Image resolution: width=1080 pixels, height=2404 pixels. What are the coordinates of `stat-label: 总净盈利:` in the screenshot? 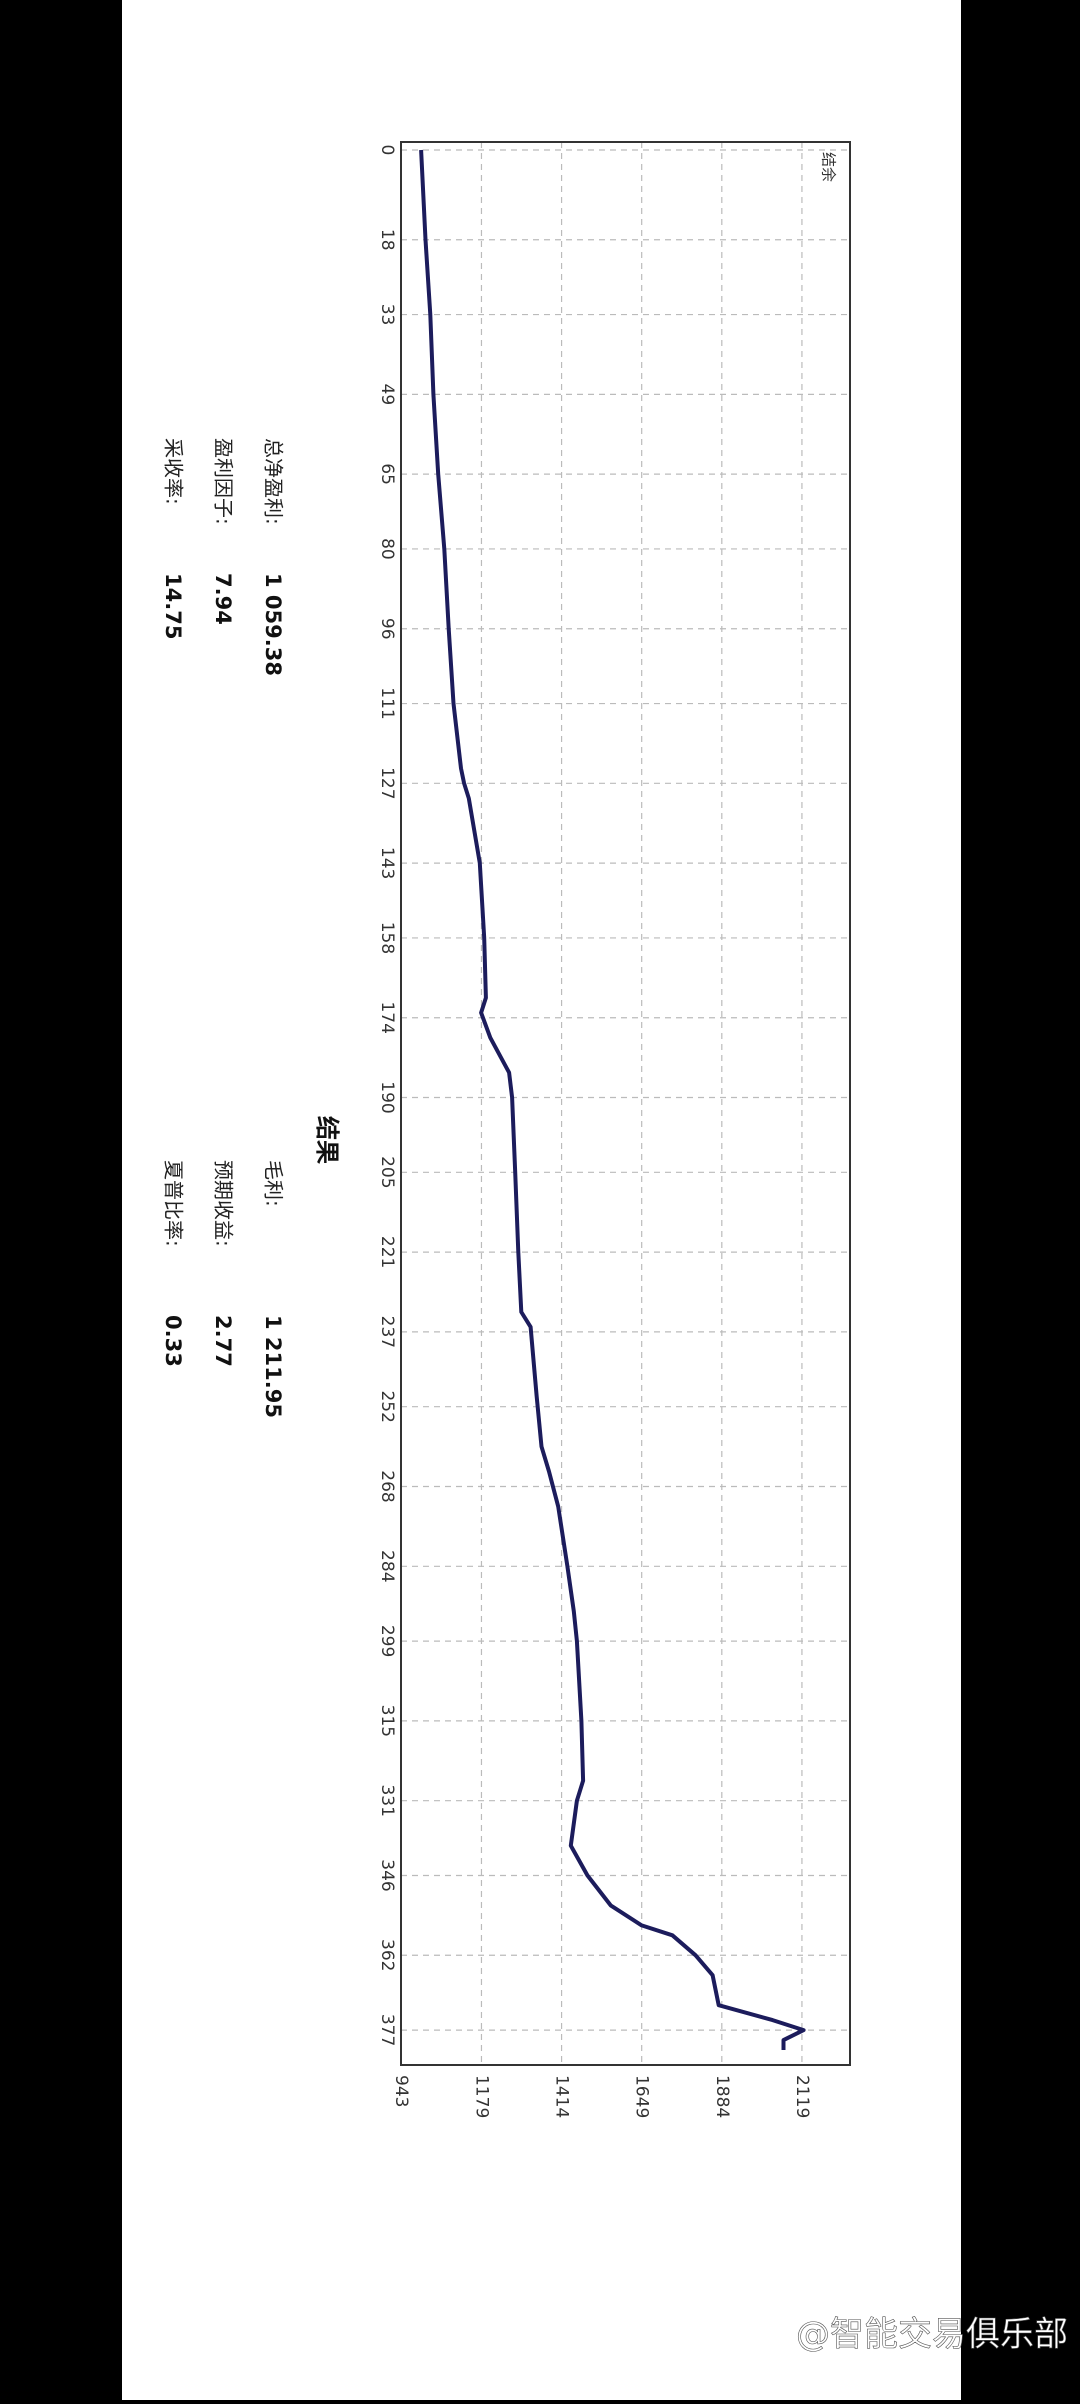 It's located at (274, 481).